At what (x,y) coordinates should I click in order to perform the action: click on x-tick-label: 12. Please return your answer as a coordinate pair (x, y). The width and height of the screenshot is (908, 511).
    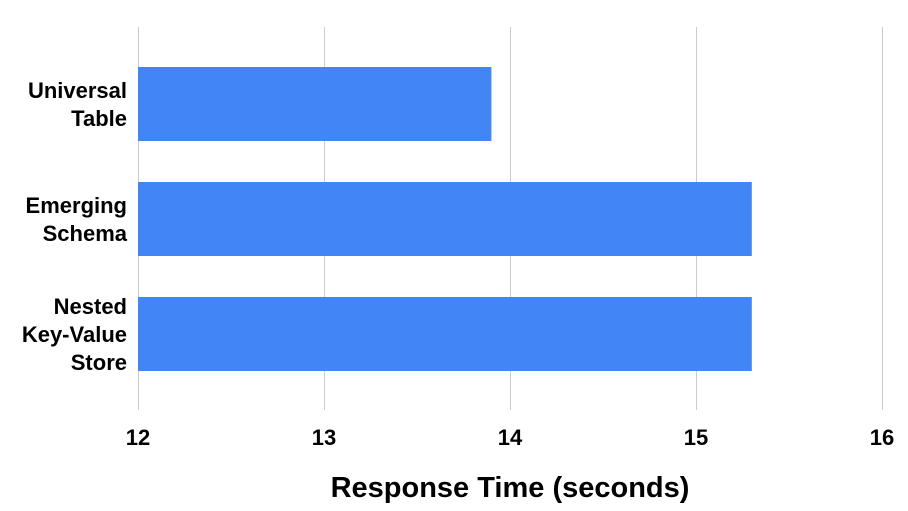
    Looking at the image, I should click on (138, 437).